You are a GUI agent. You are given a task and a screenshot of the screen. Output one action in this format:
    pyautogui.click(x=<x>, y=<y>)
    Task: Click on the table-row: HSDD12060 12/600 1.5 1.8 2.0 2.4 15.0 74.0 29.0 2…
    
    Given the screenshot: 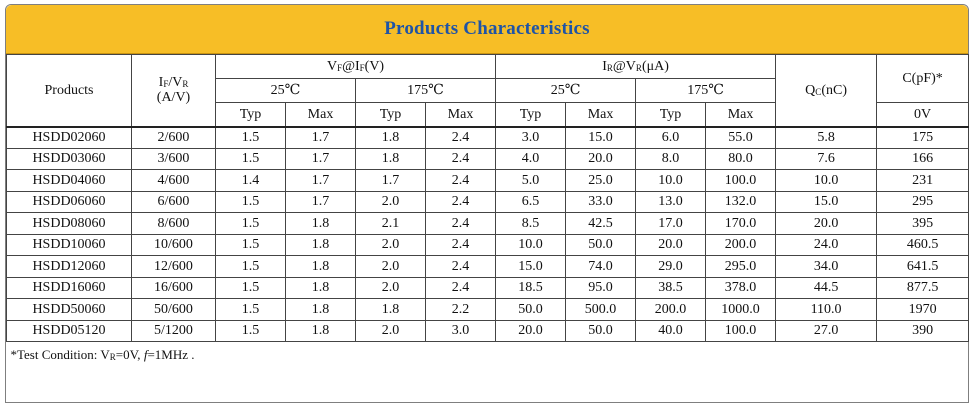 What is the action you would take?
    pyautogui.click(x=488, y=266)
    